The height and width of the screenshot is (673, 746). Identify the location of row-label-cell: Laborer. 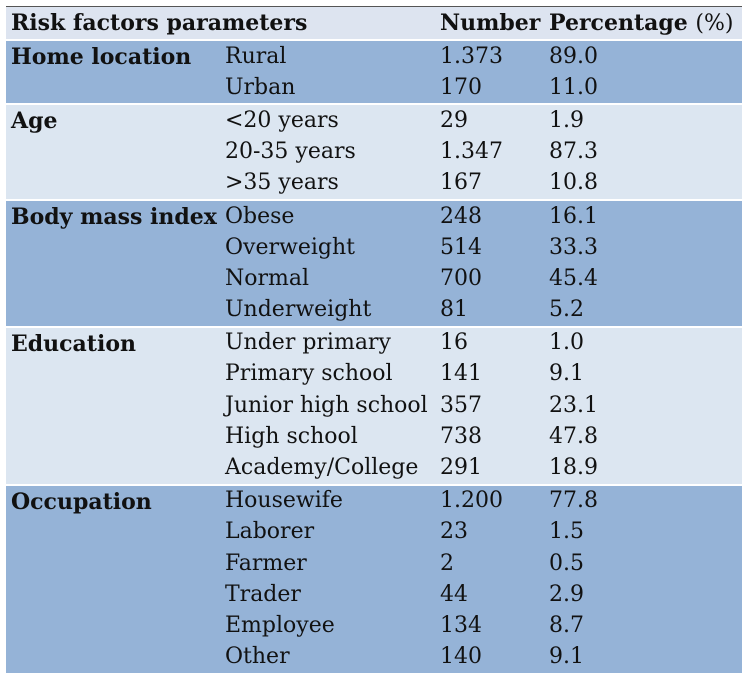
(270, 532).